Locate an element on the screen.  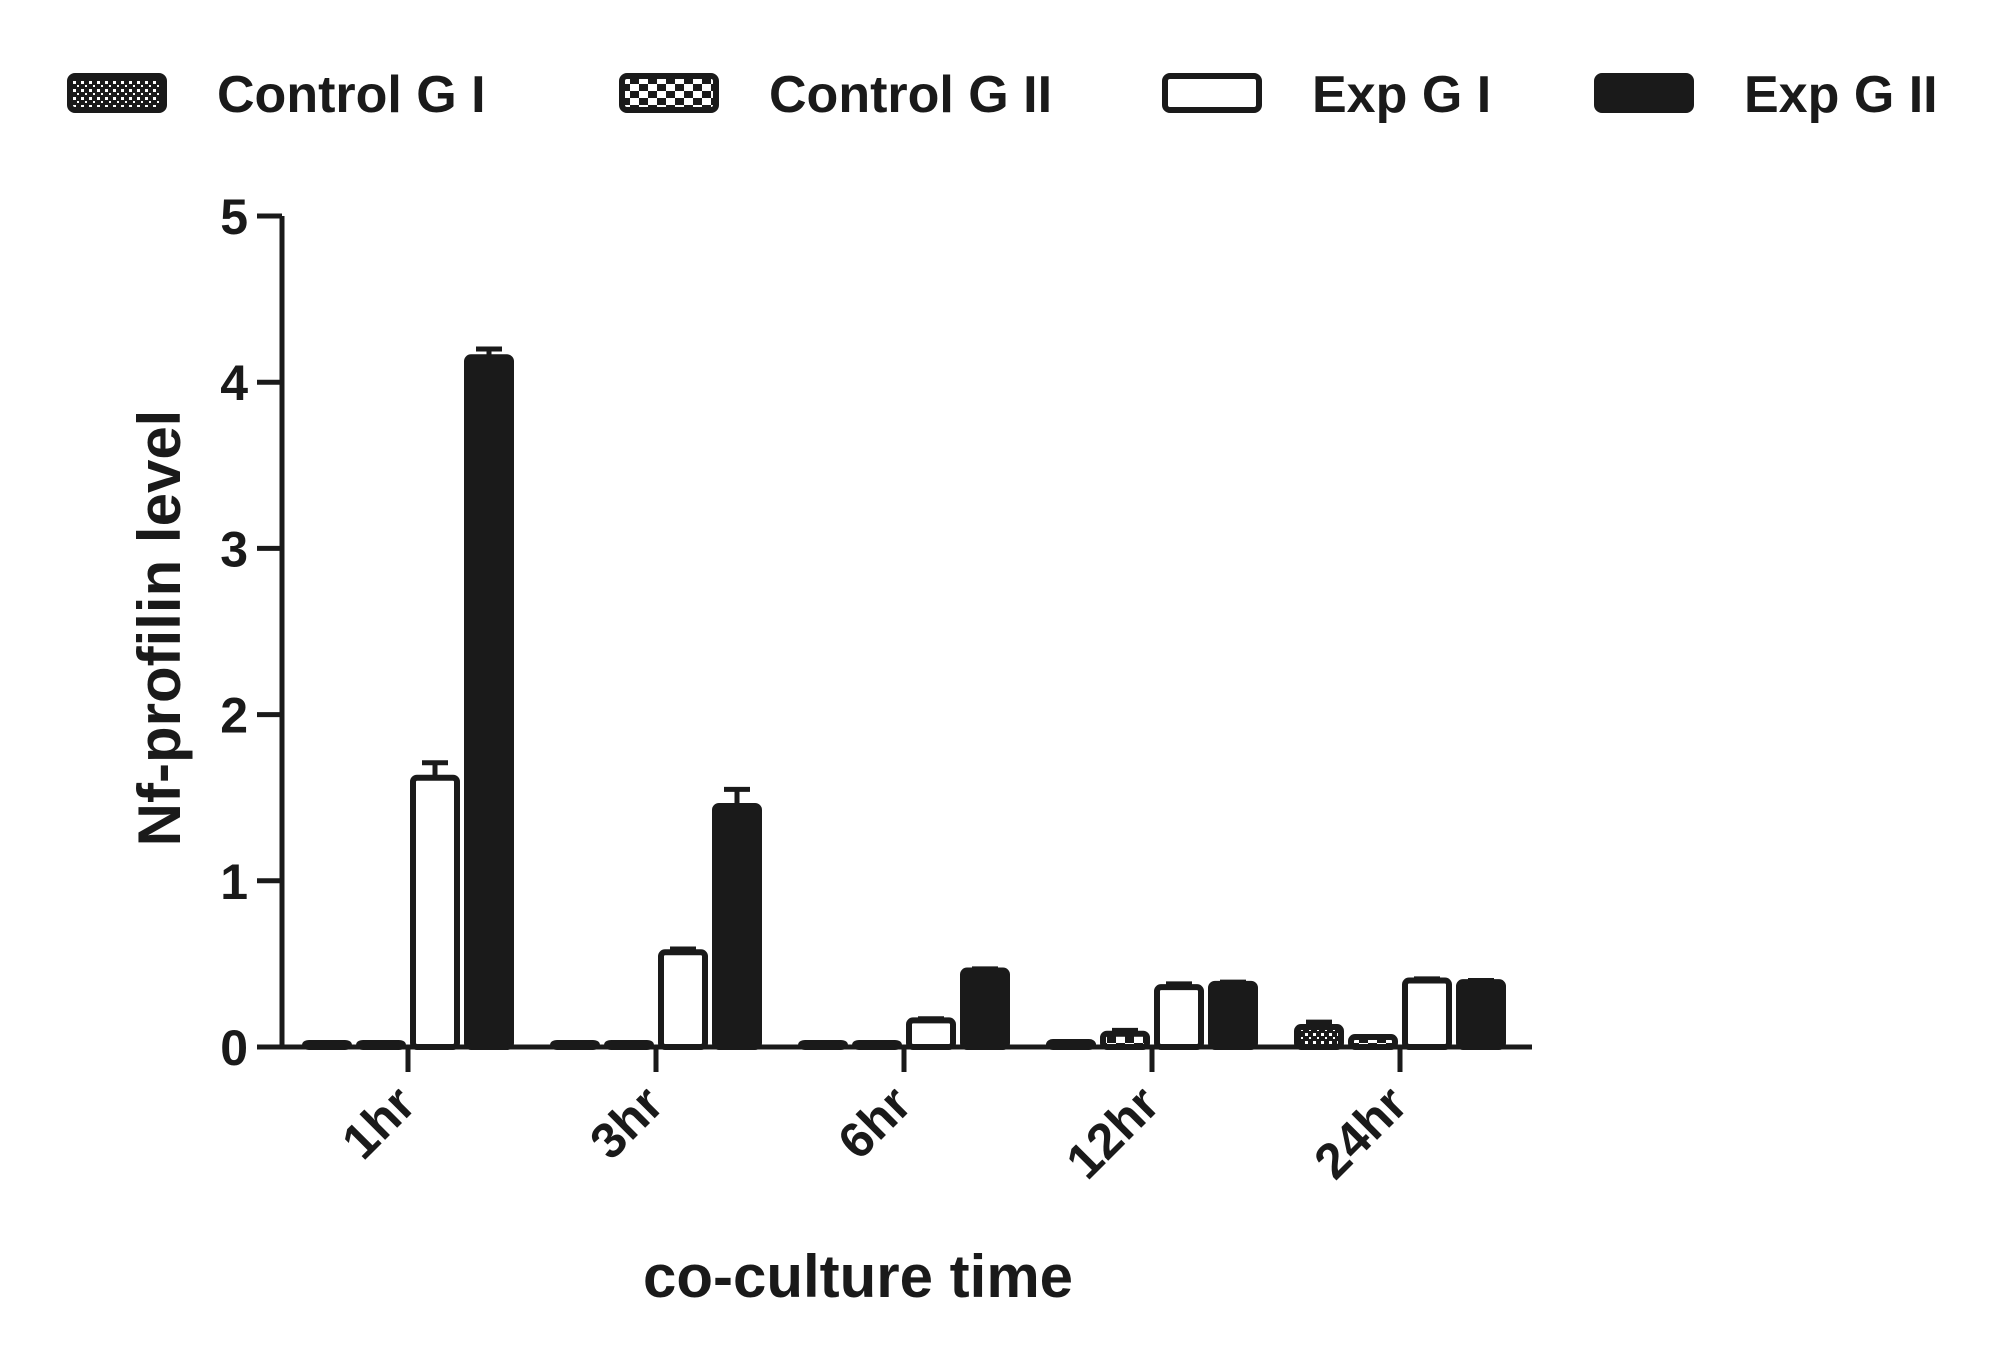
legend-label: Exp G I is located at coordinates (1401, 95).